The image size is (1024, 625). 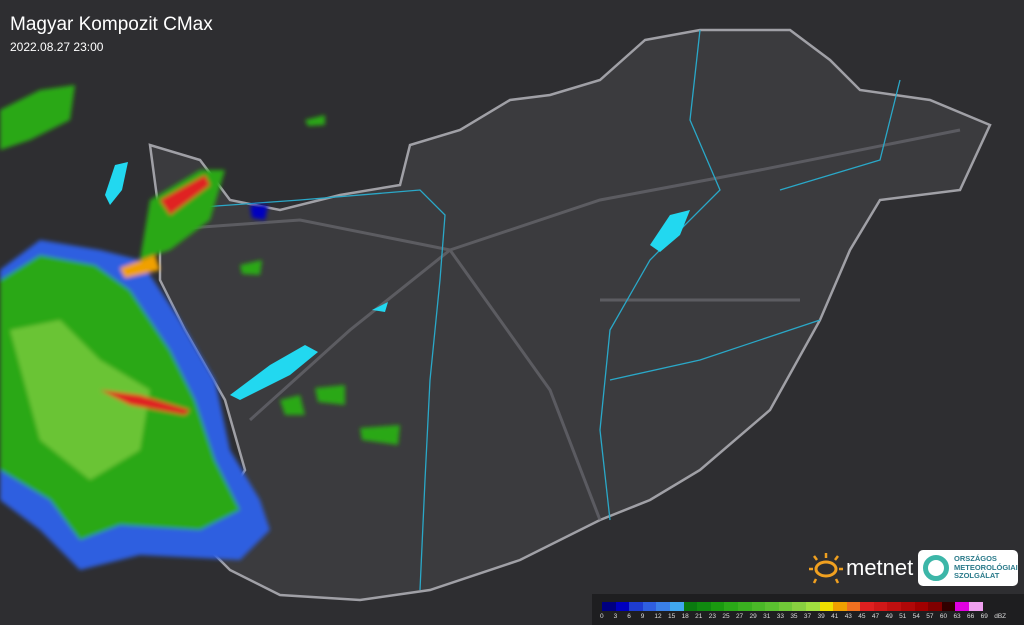 What do you see at coordinates (880, 567) in the screenshot?
I see `metnet-text: metnet` at bounding box center [880, 567].